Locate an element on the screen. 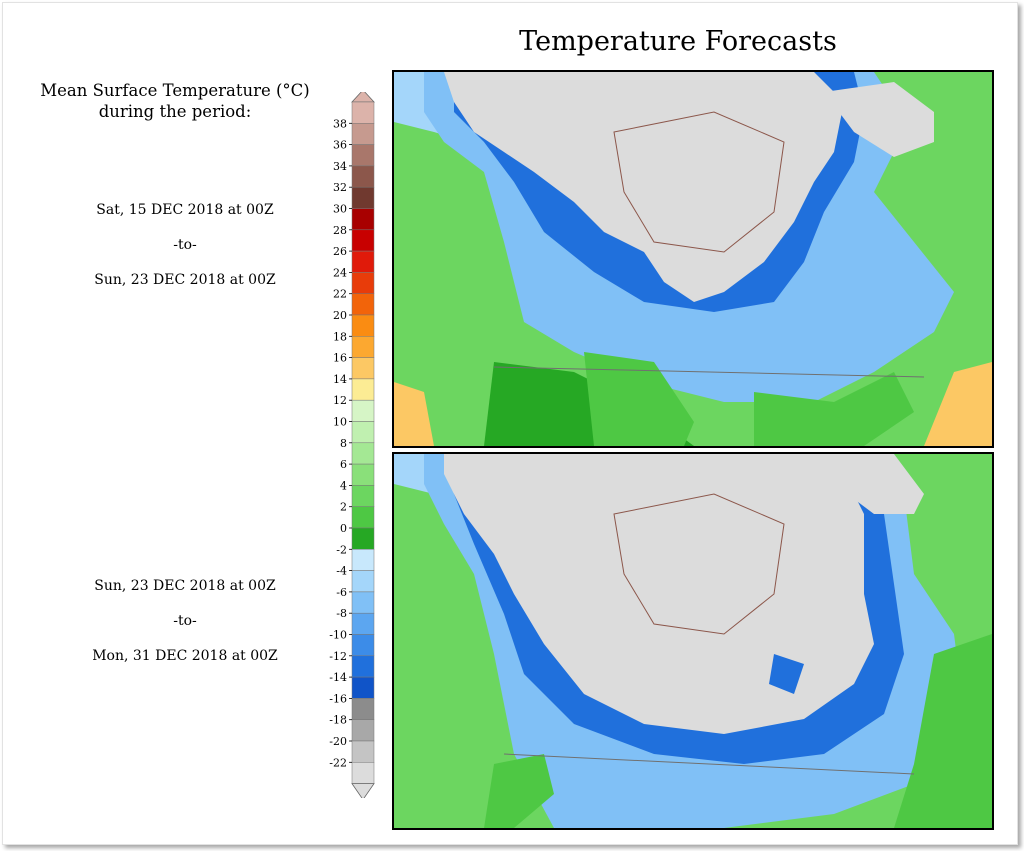  colorbar-tick-label: -2 is located at coordinates (341, 549).